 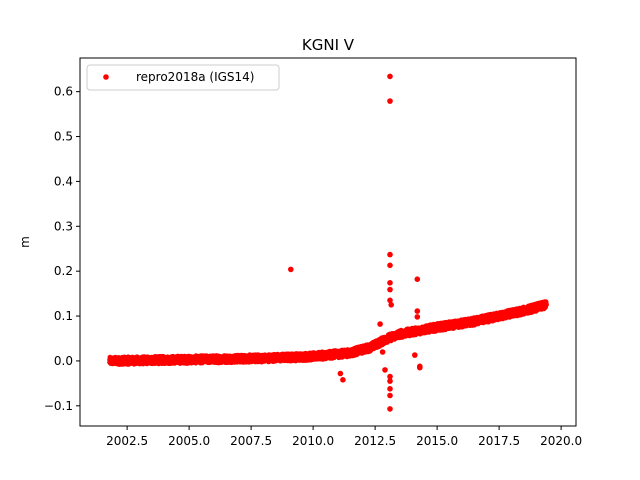 I want to click on y-tick-label: 0.0, so click(x=63, y=361).